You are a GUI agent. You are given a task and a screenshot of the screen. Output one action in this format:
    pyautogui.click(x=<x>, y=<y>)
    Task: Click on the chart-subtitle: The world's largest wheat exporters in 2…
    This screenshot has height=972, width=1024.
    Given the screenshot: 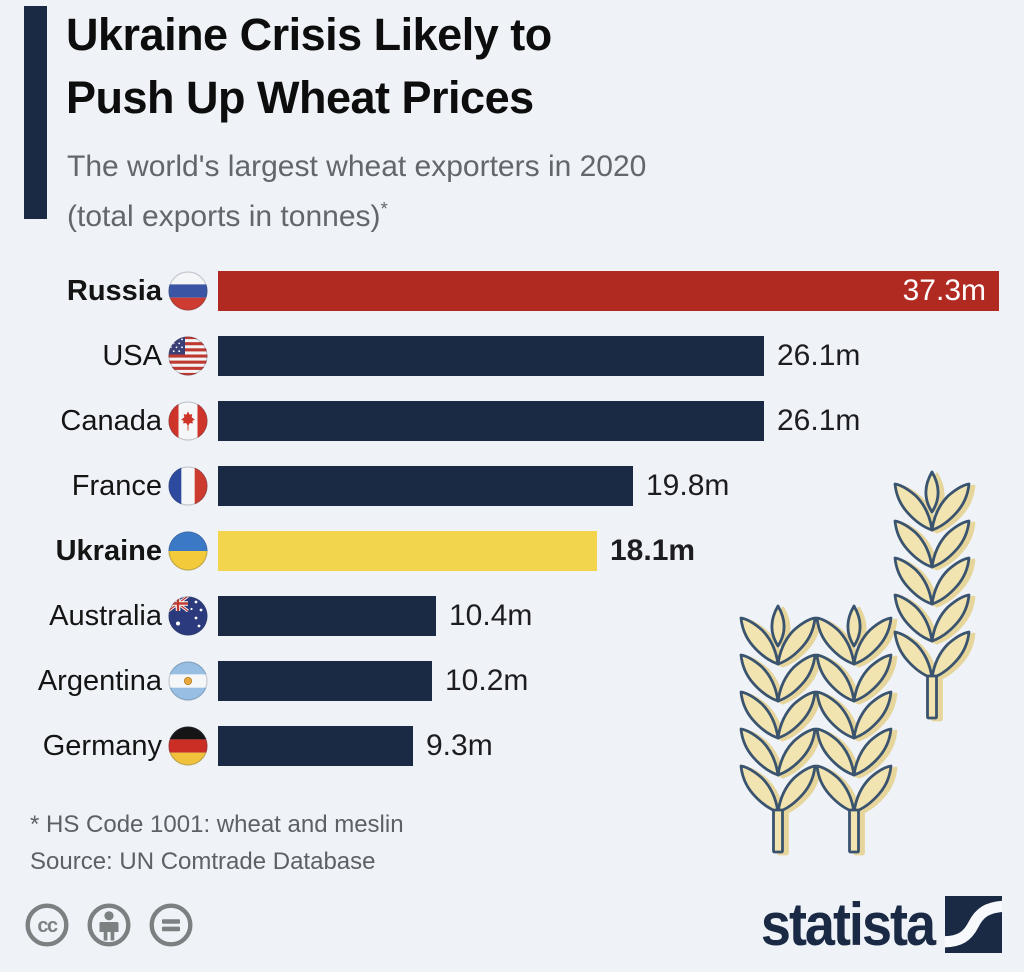 What is the action you would take?
    pyautogui.click(x=356, y=192)
    